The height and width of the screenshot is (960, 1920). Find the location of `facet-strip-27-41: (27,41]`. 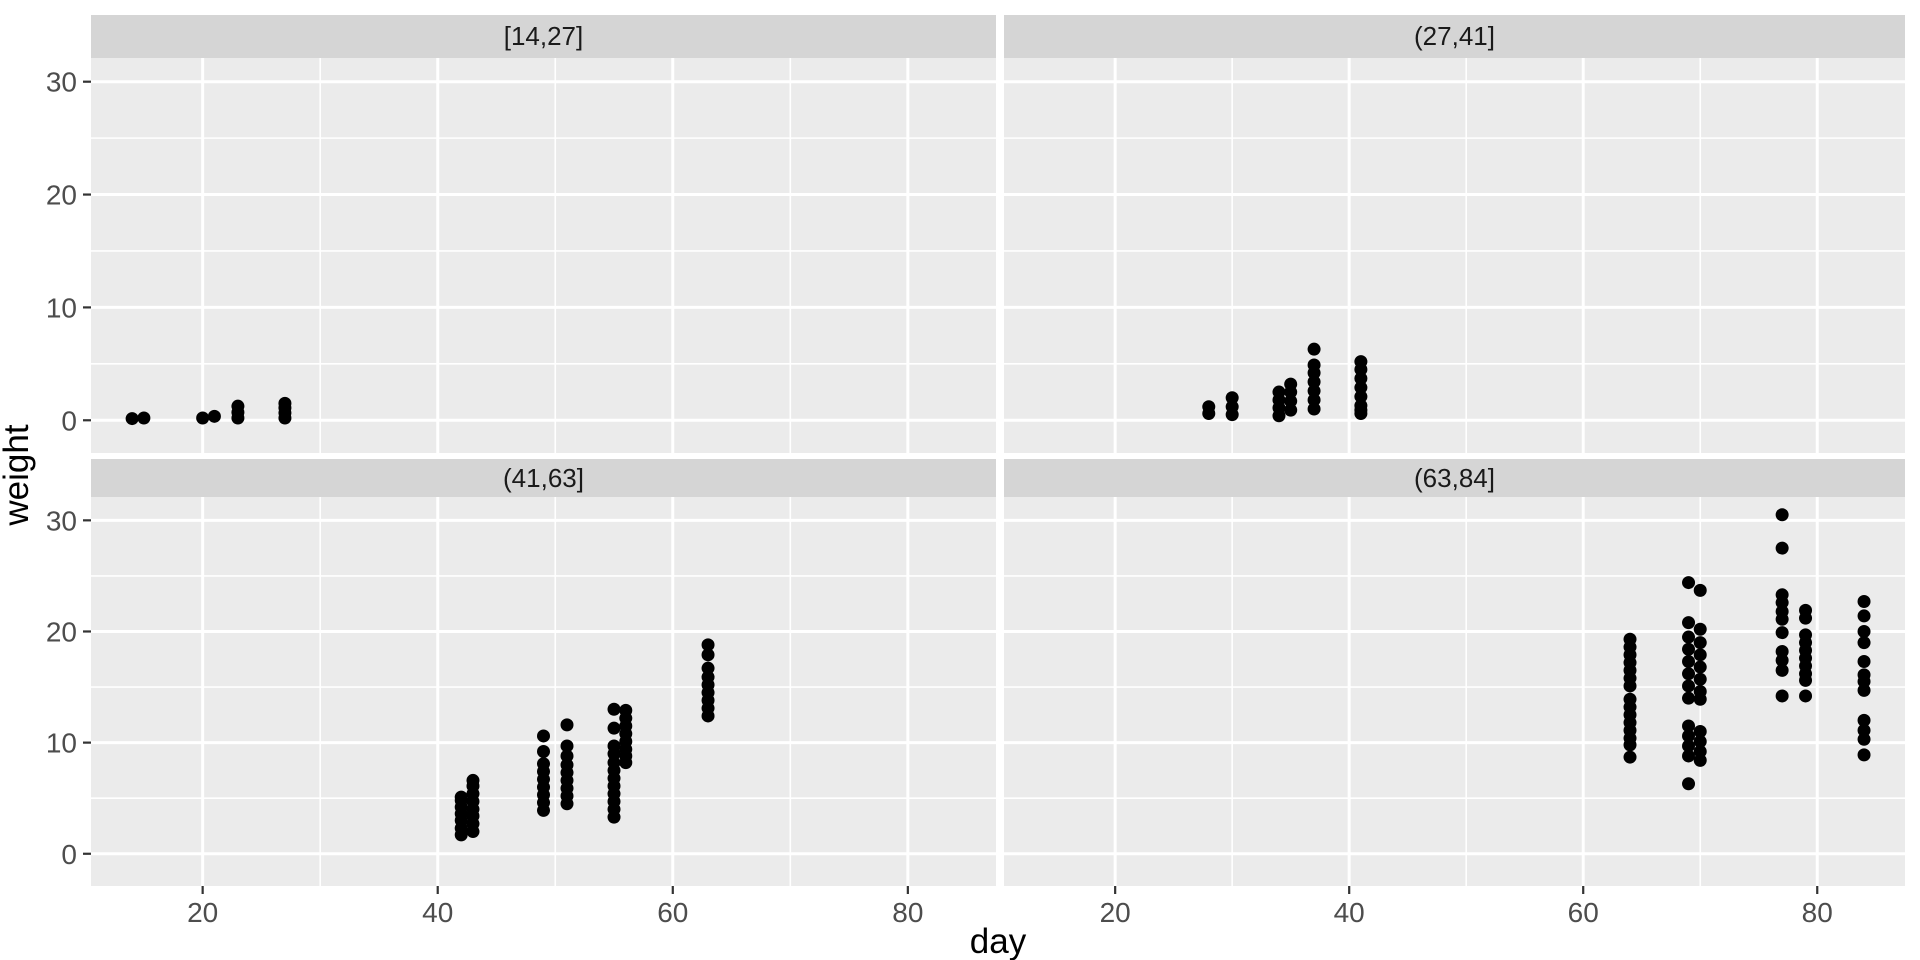

facet-strip-27-41: (27,41] is located at coordinates (1454, 36).